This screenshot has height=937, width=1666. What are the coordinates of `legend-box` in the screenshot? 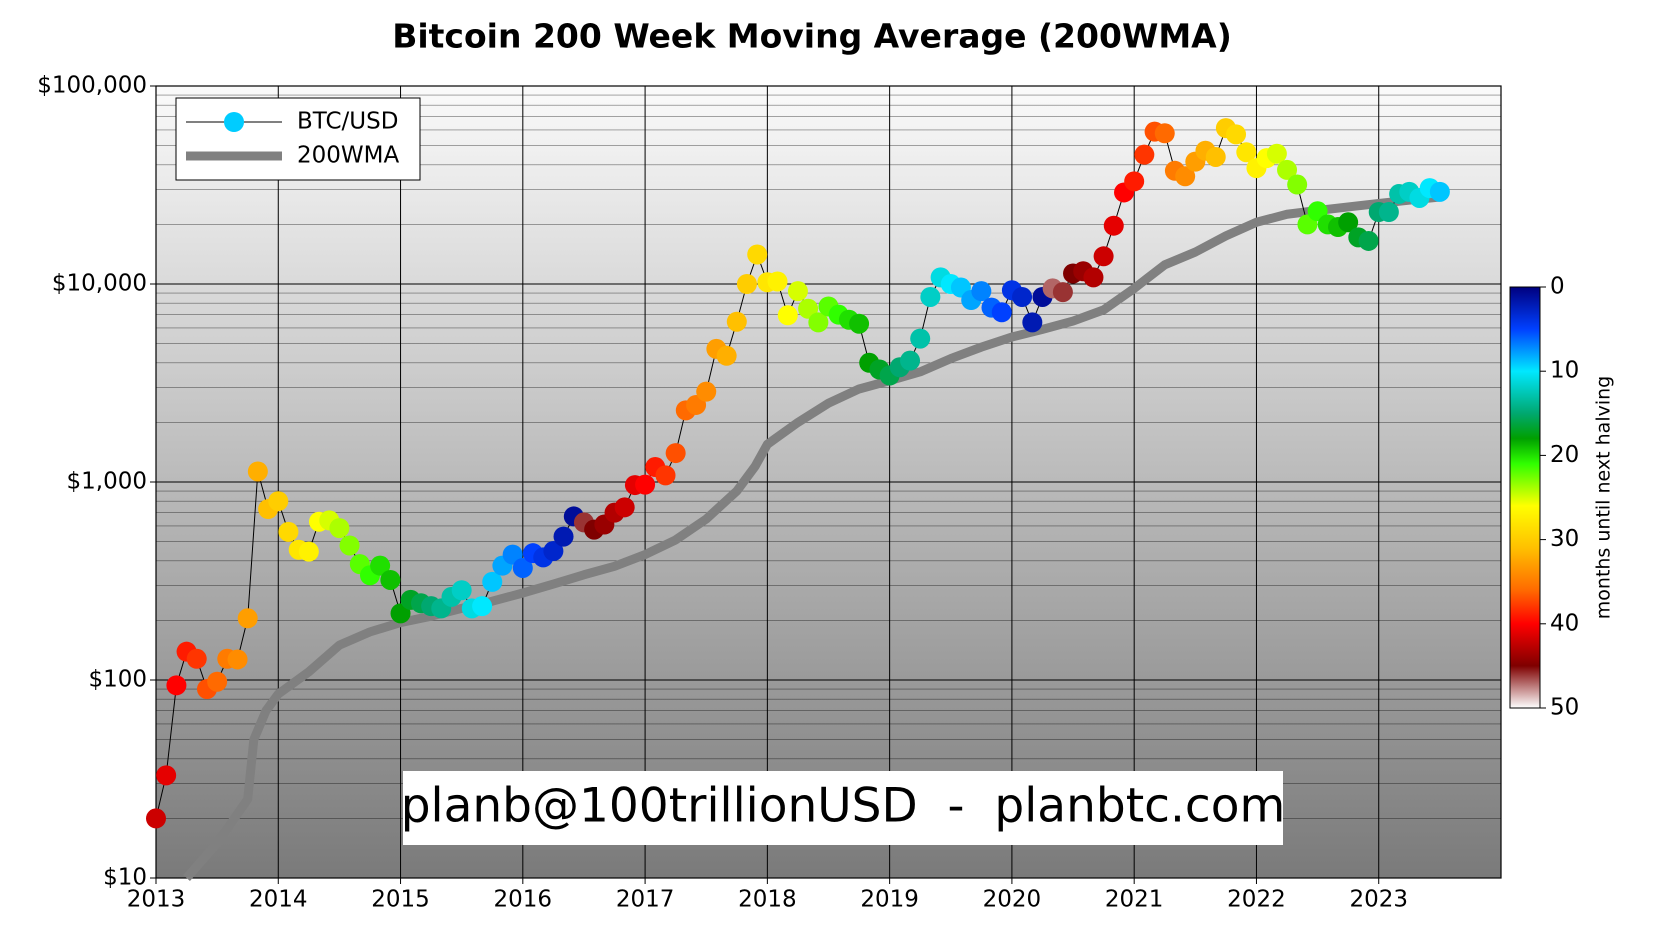 It's located at (298, 139).